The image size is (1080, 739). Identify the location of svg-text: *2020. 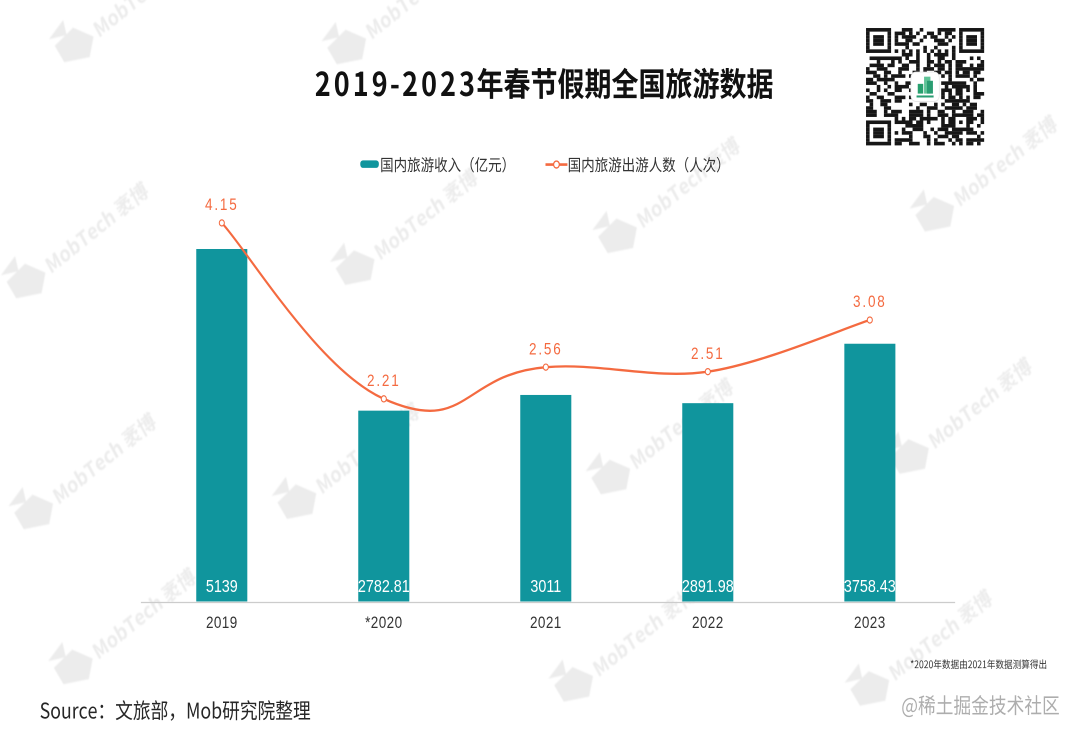
(383, 623).